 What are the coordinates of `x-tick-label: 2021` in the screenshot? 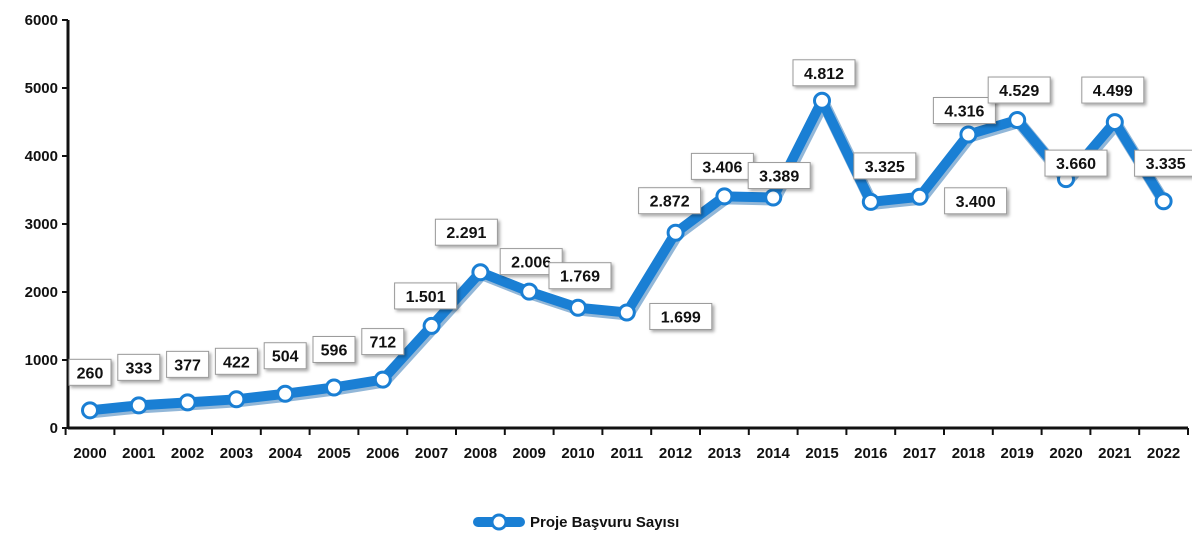 It's located at (1114, 453).